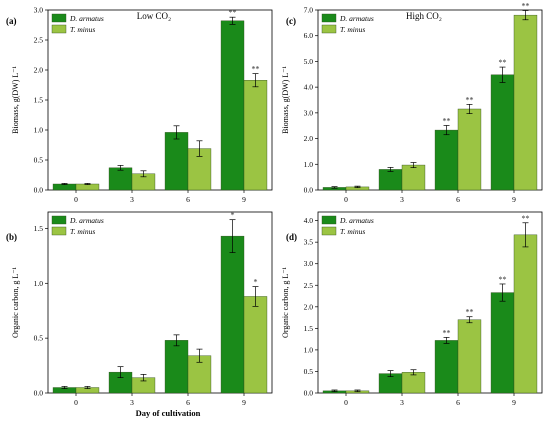 The height and width of the screenshot is (421, 550). I want to click on y-tick-label: 1.5, so click(39, 100).